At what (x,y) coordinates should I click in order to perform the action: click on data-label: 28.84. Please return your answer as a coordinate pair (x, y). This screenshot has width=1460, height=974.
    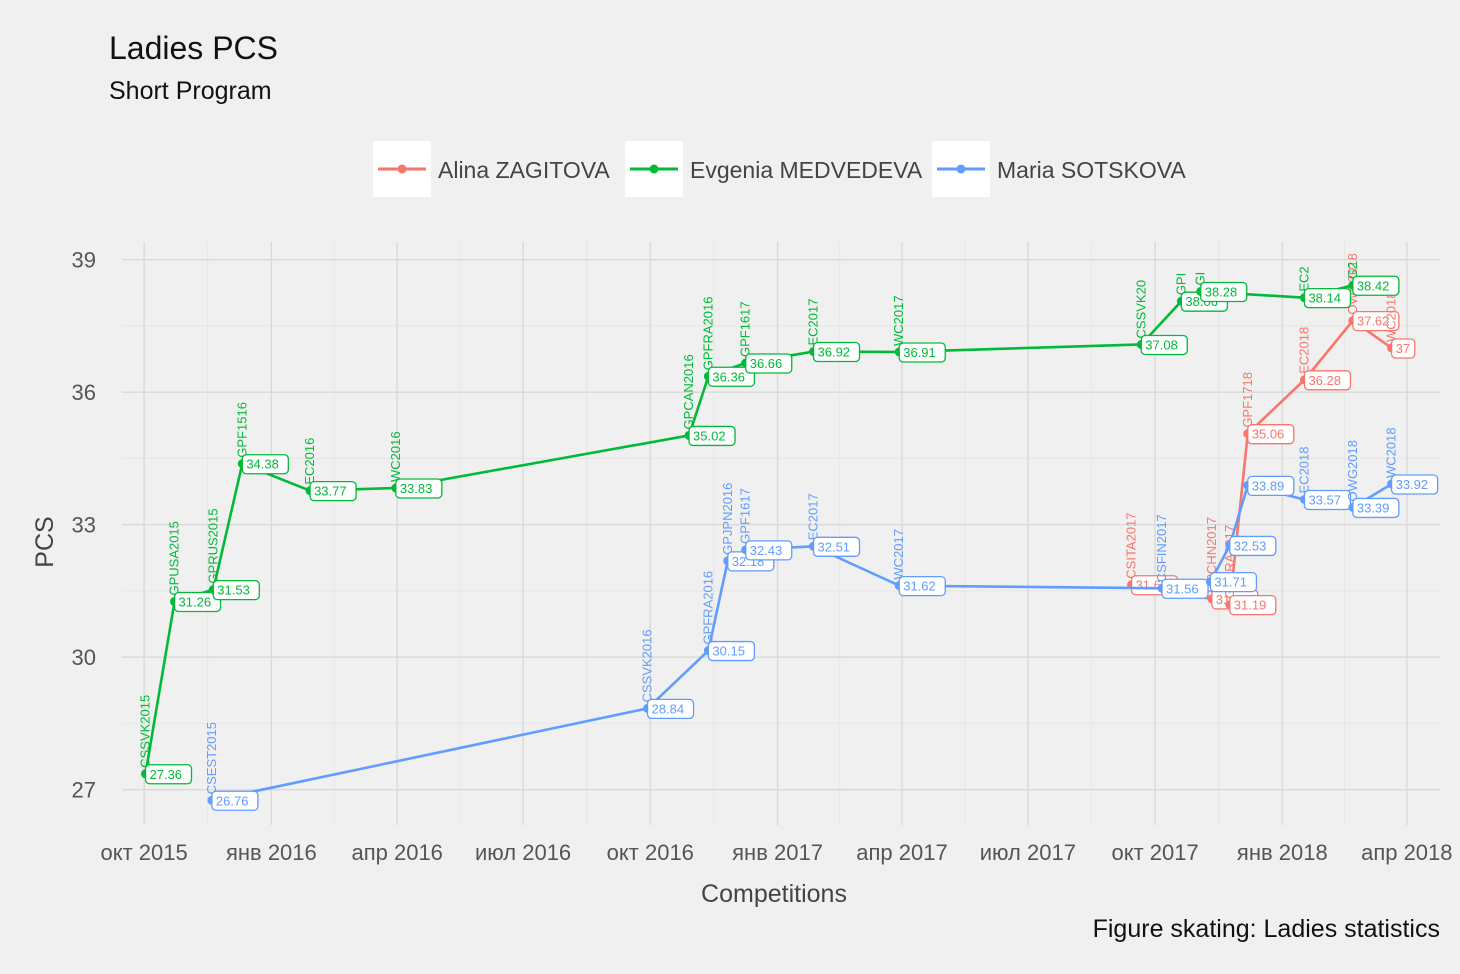
    Looking at the image, I should click on (668, 708).